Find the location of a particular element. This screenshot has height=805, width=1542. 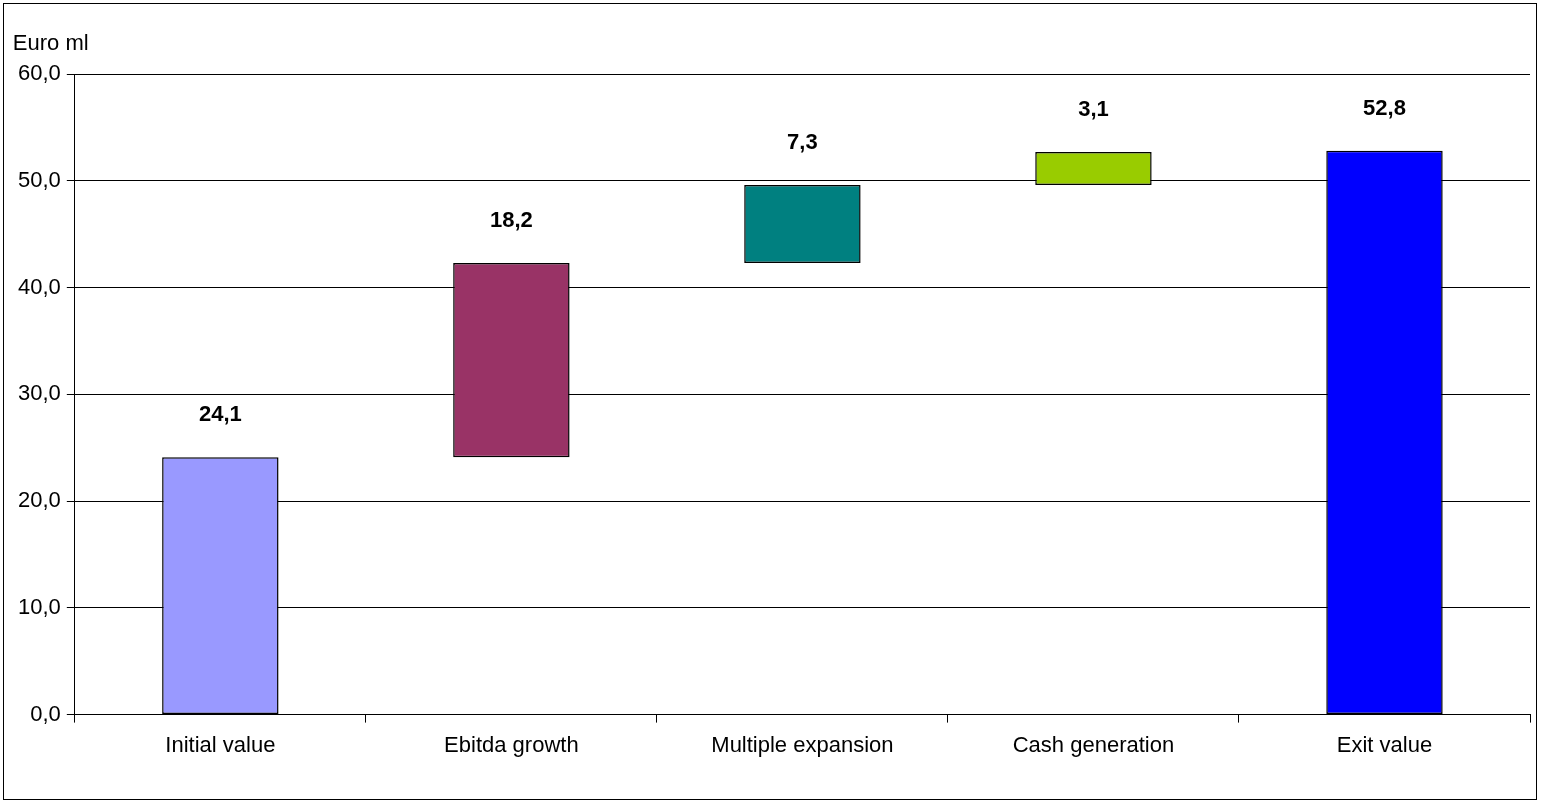

data-label: 24,1 is located at coordinates (220, 414).